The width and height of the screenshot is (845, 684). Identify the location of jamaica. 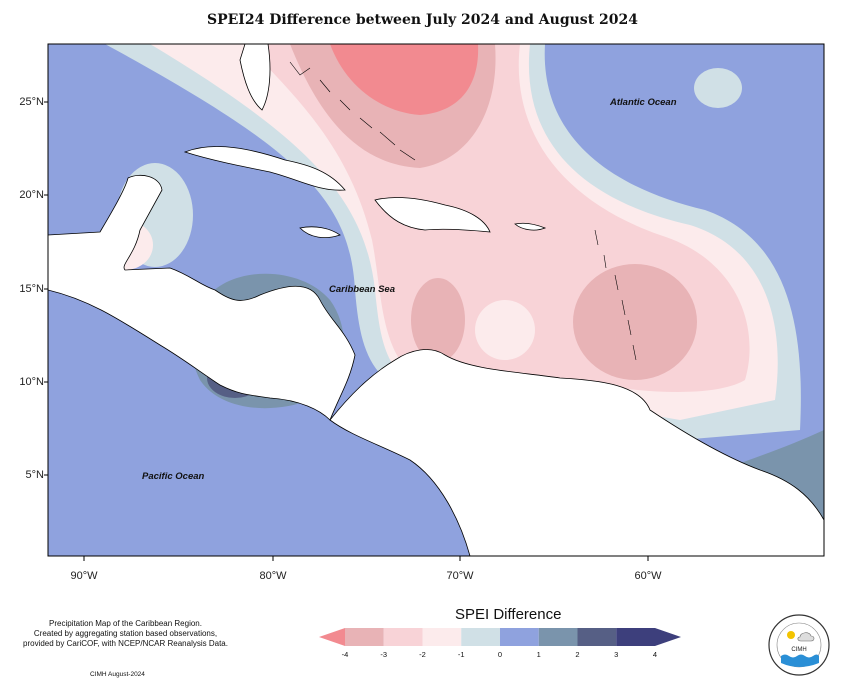
(320, 232).